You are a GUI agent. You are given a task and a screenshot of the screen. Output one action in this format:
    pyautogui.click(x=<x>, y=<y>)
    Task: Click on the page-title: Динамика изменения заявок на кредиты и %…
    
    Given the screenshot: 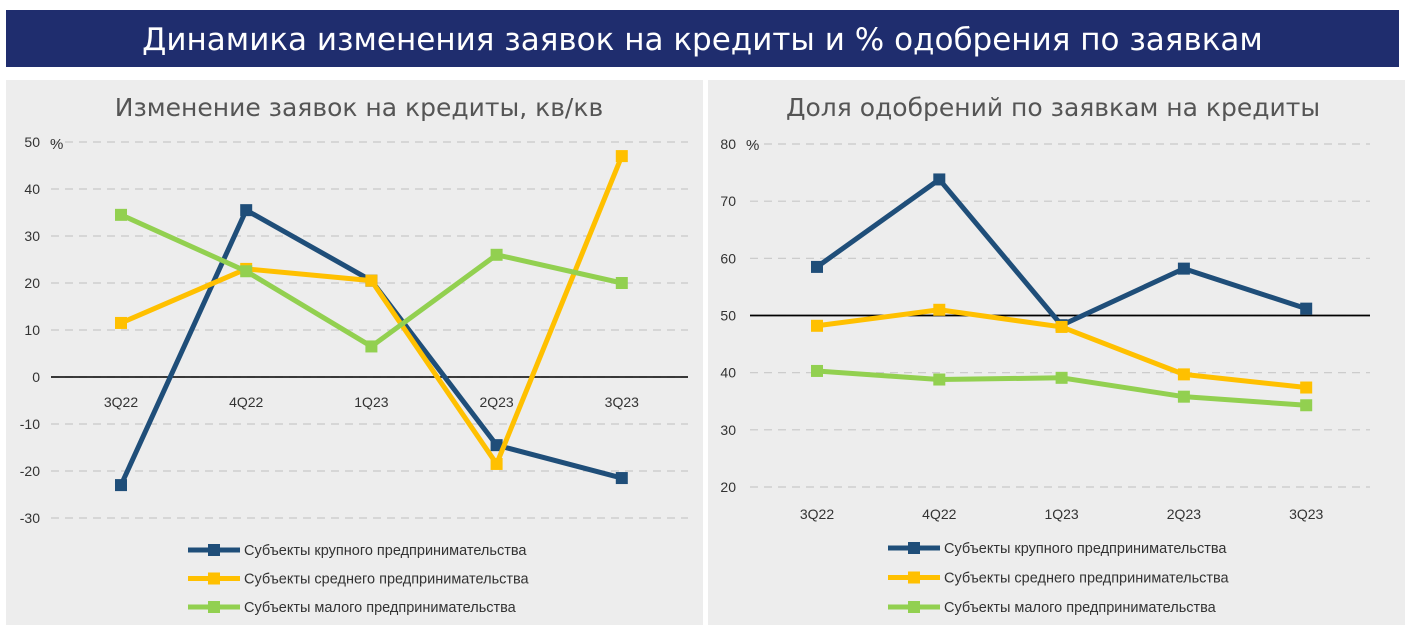 What is the action you would take?
    pyautogui.click(x=702, y=40)
    